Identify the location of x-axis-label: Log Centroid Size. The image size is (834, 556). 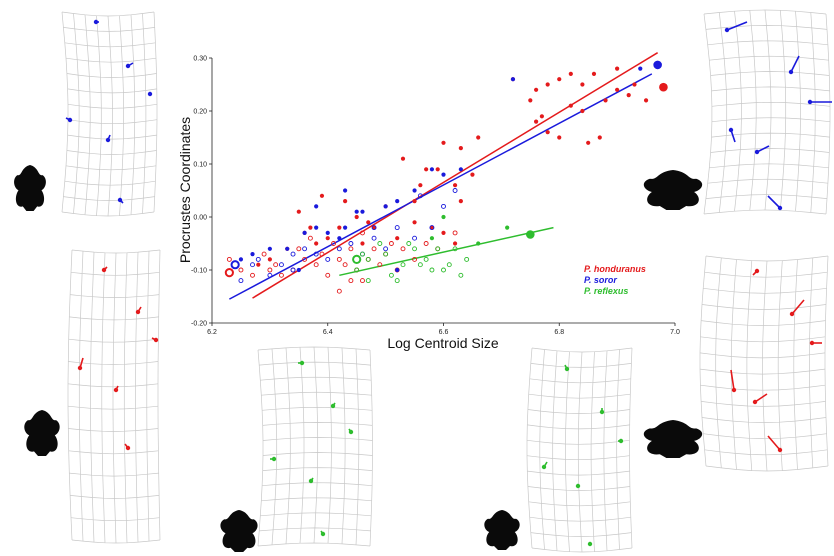
(443, 343).